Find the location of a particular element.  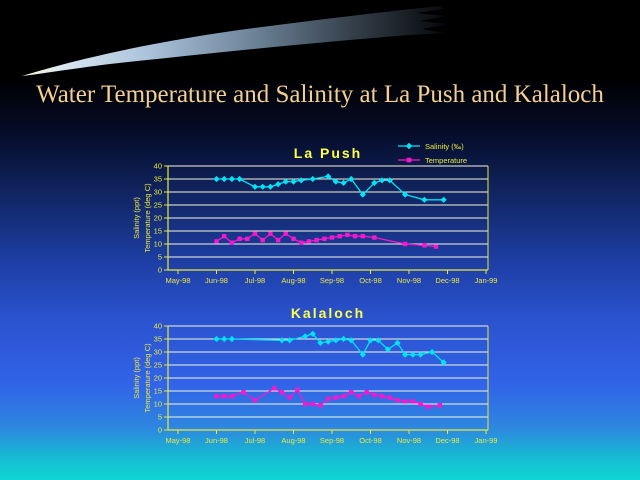

chart-title: La Push is located at coordinates (328, 153).